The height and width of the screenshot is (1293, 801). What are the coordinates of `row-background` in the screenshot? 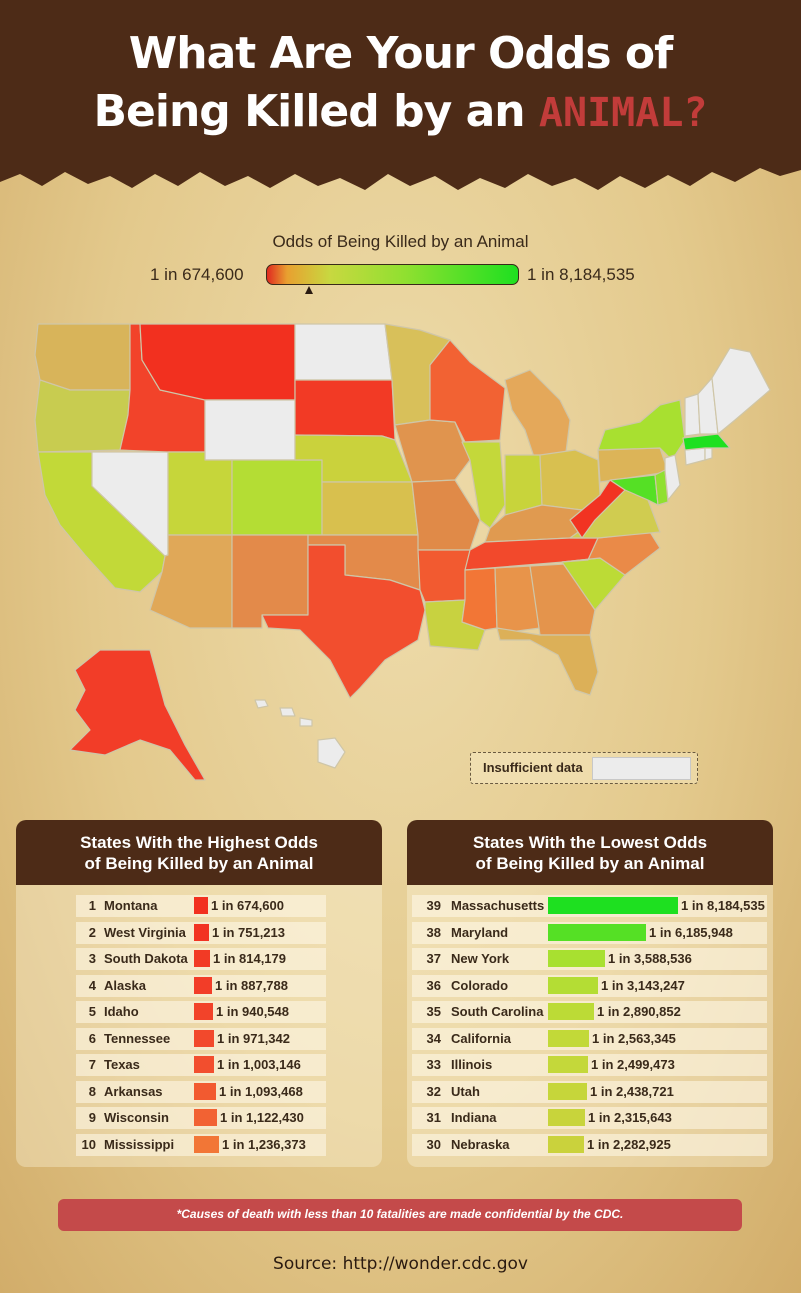 It's located at (589, 1065).